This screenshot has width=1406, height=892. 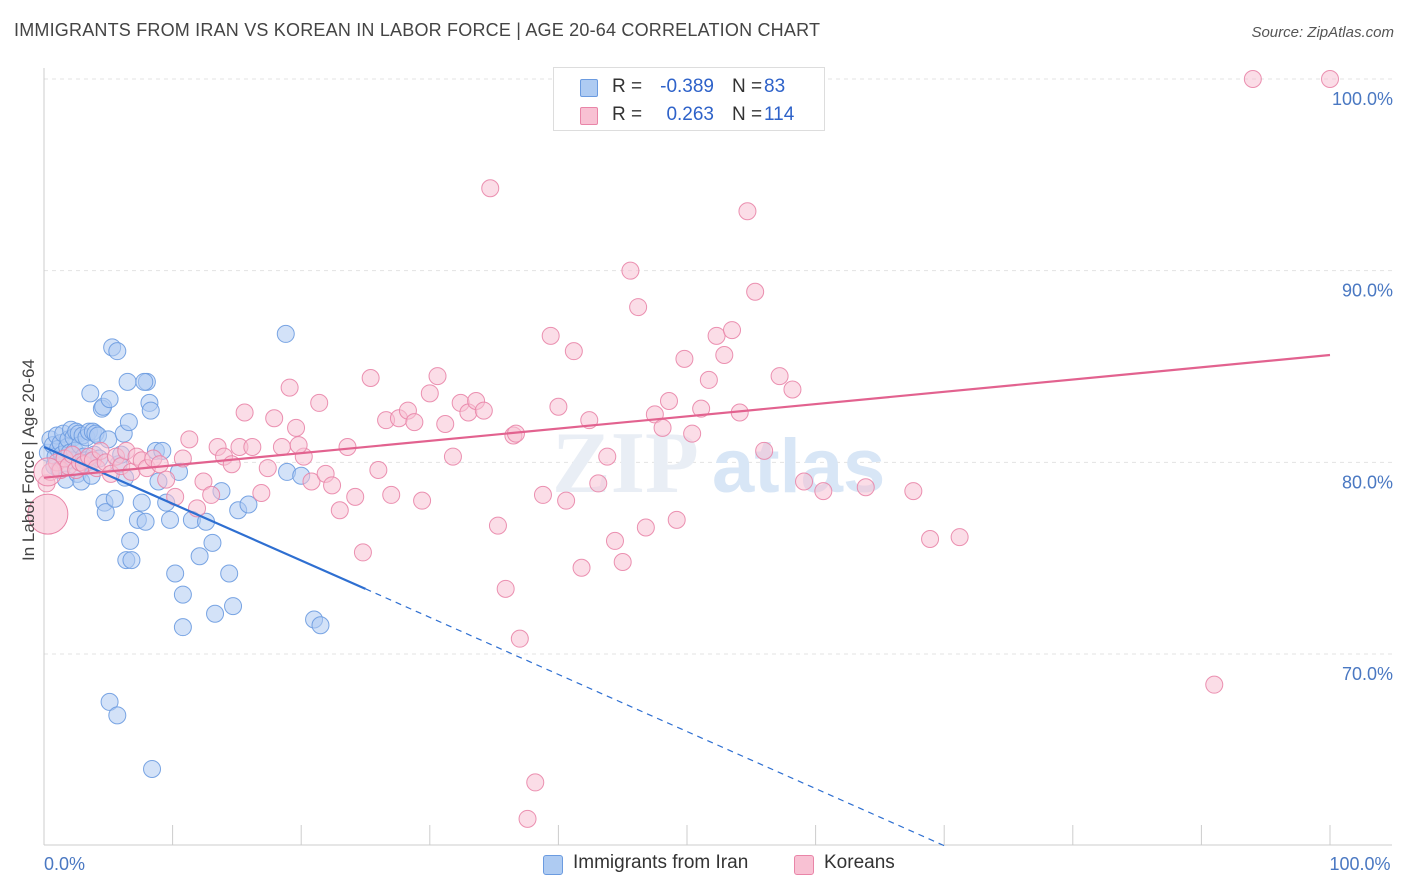 I want to click on legend-swatch-koreans, so click(x=804, y=865).